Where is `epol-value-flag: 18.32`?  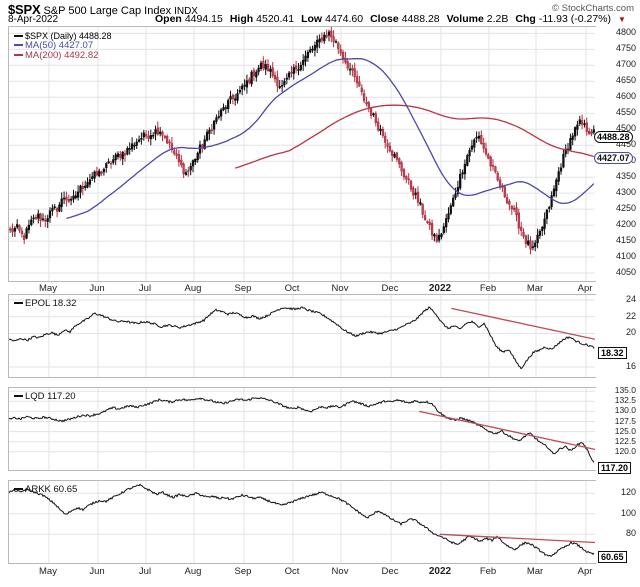 epol-value-flag: 18.32 is located at coordinates (612, 353).